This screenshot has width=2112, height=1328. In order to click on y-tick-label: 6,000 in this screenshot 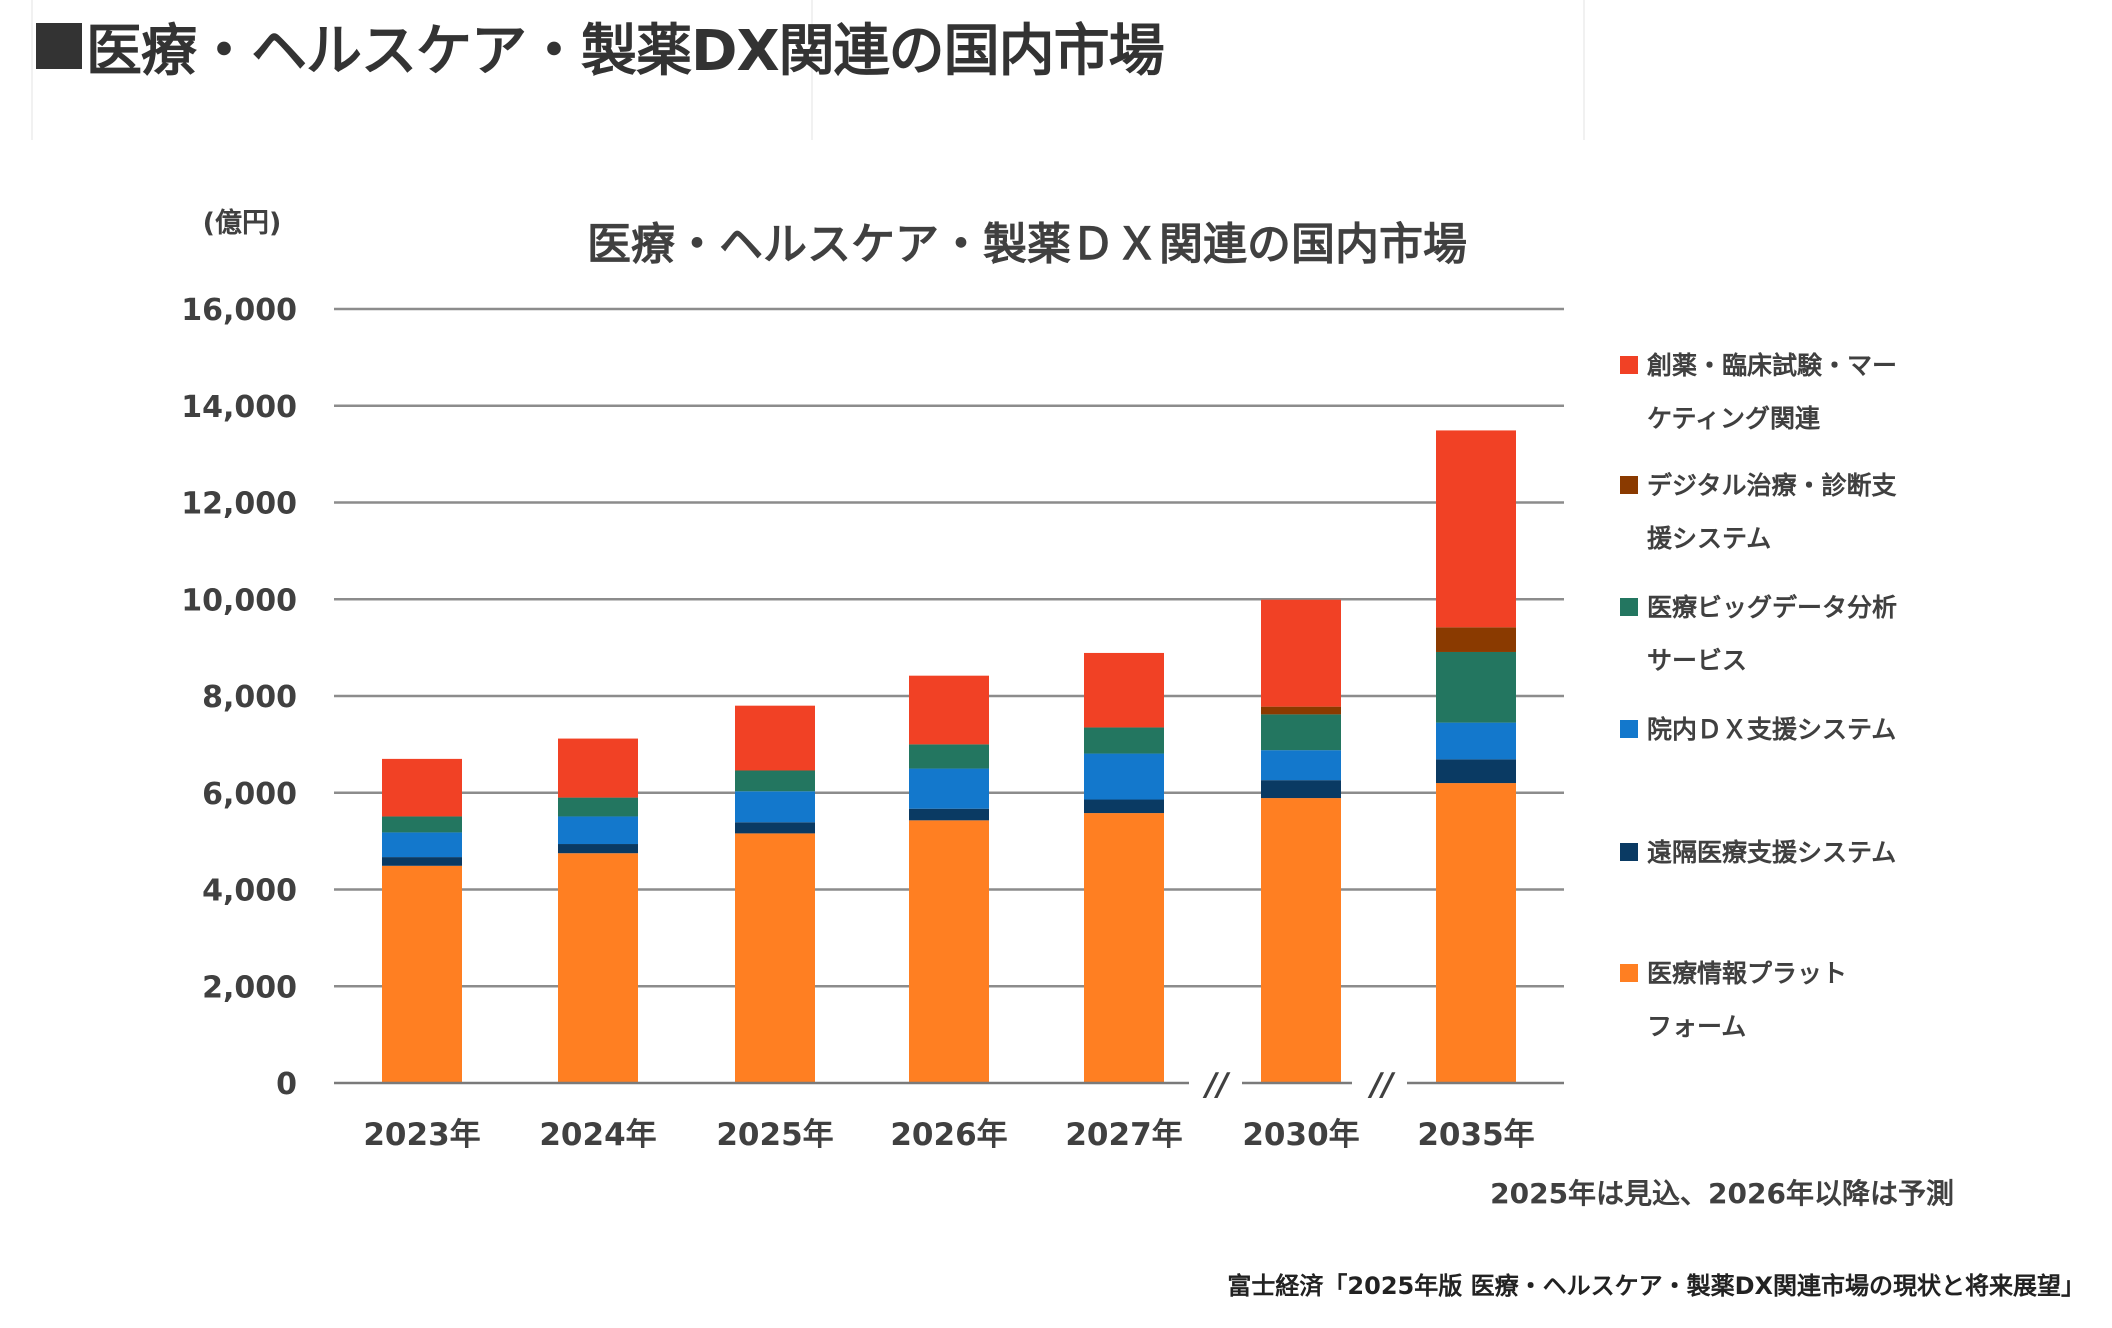, I will do `click(249, 794)`.